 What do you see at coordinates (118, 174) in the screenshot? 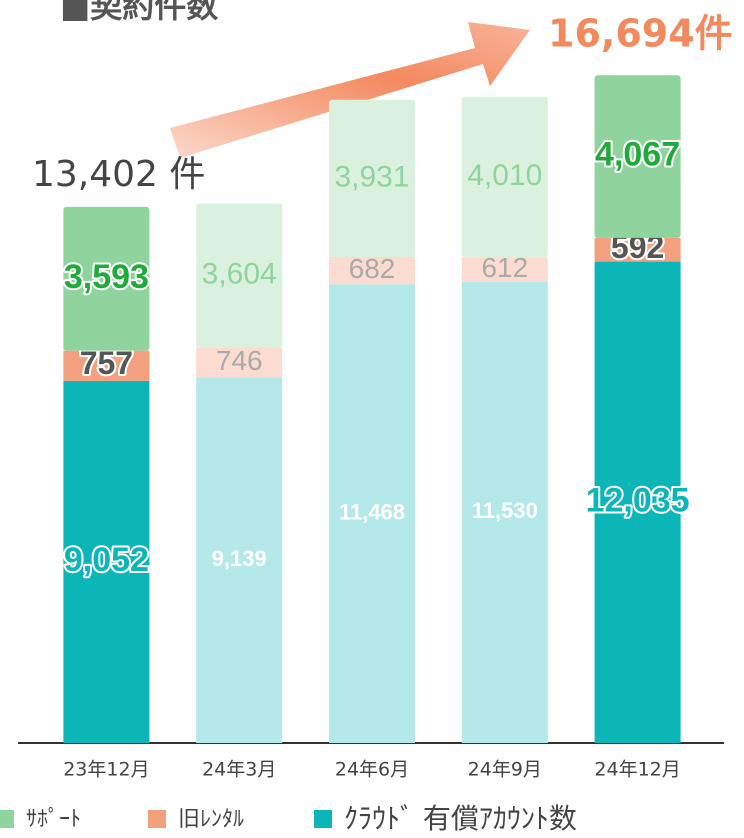
I see `annotation: 13,402 件` at bounding box center [118, 174].